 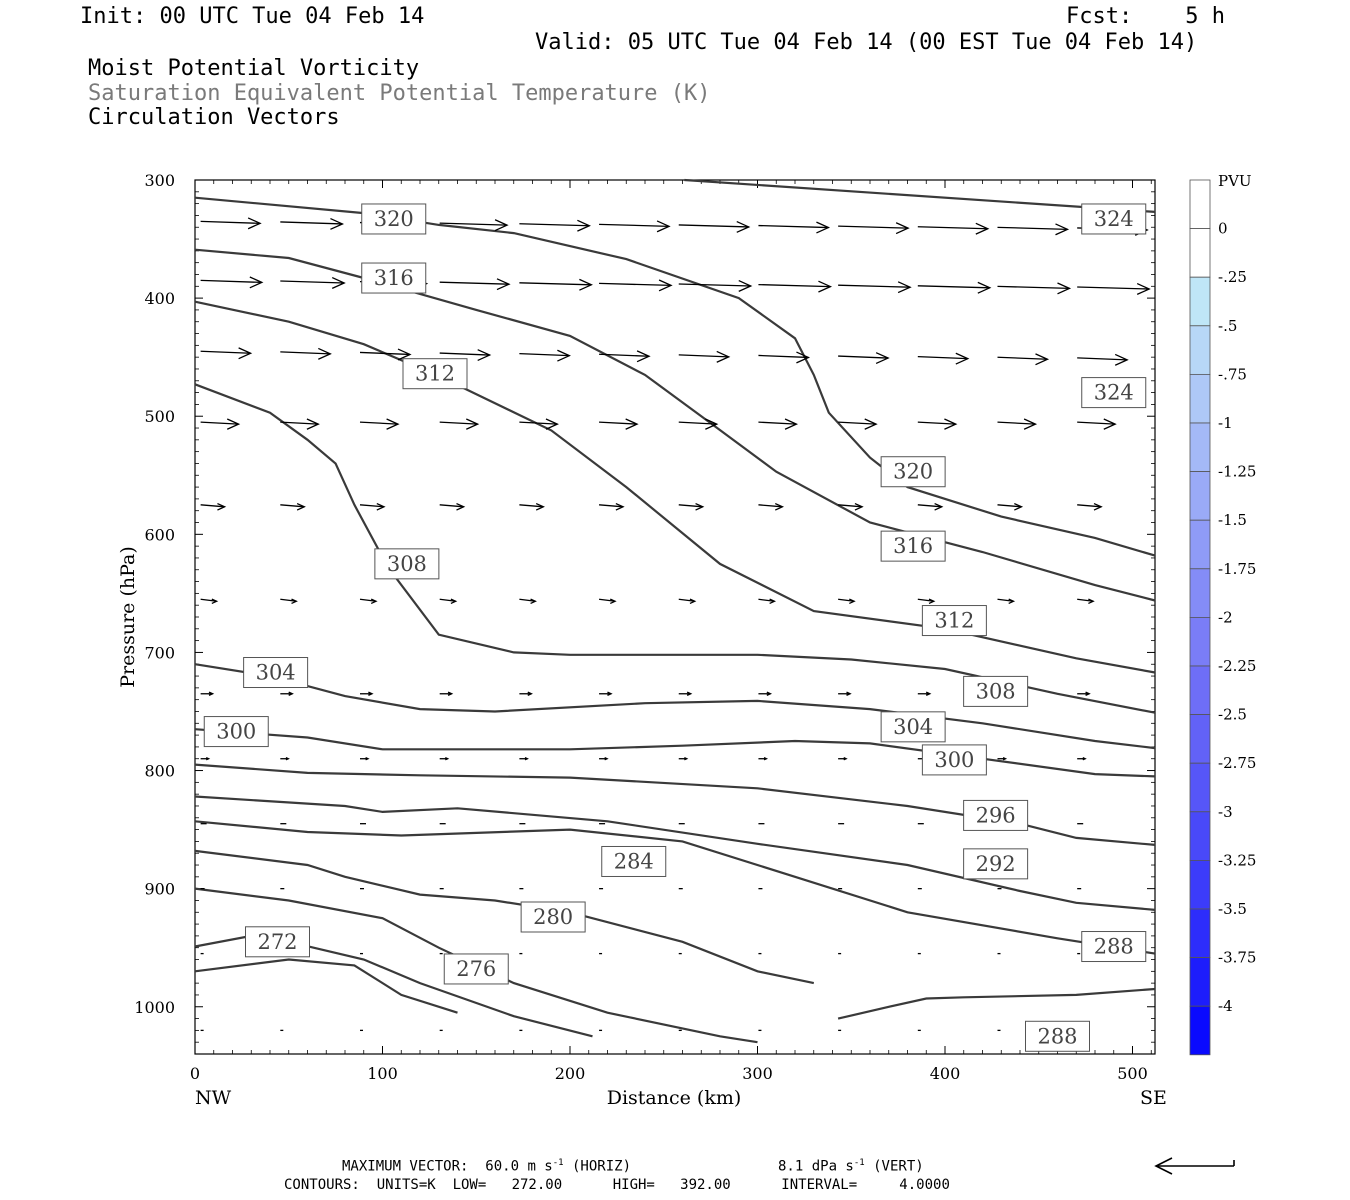 What do you see at coordinates (1237, 569) in the screenshot?
I see `colorbar-label: -1.75` at bounding box center [1237, 569].